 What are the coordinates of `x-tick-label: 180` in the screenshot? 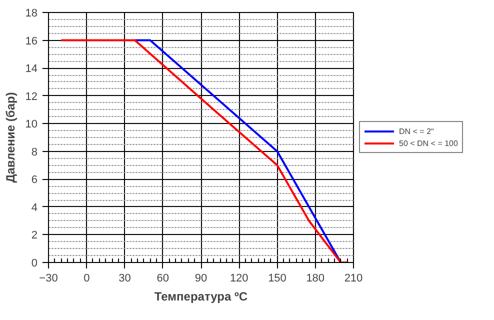 It's located at (315, 278).